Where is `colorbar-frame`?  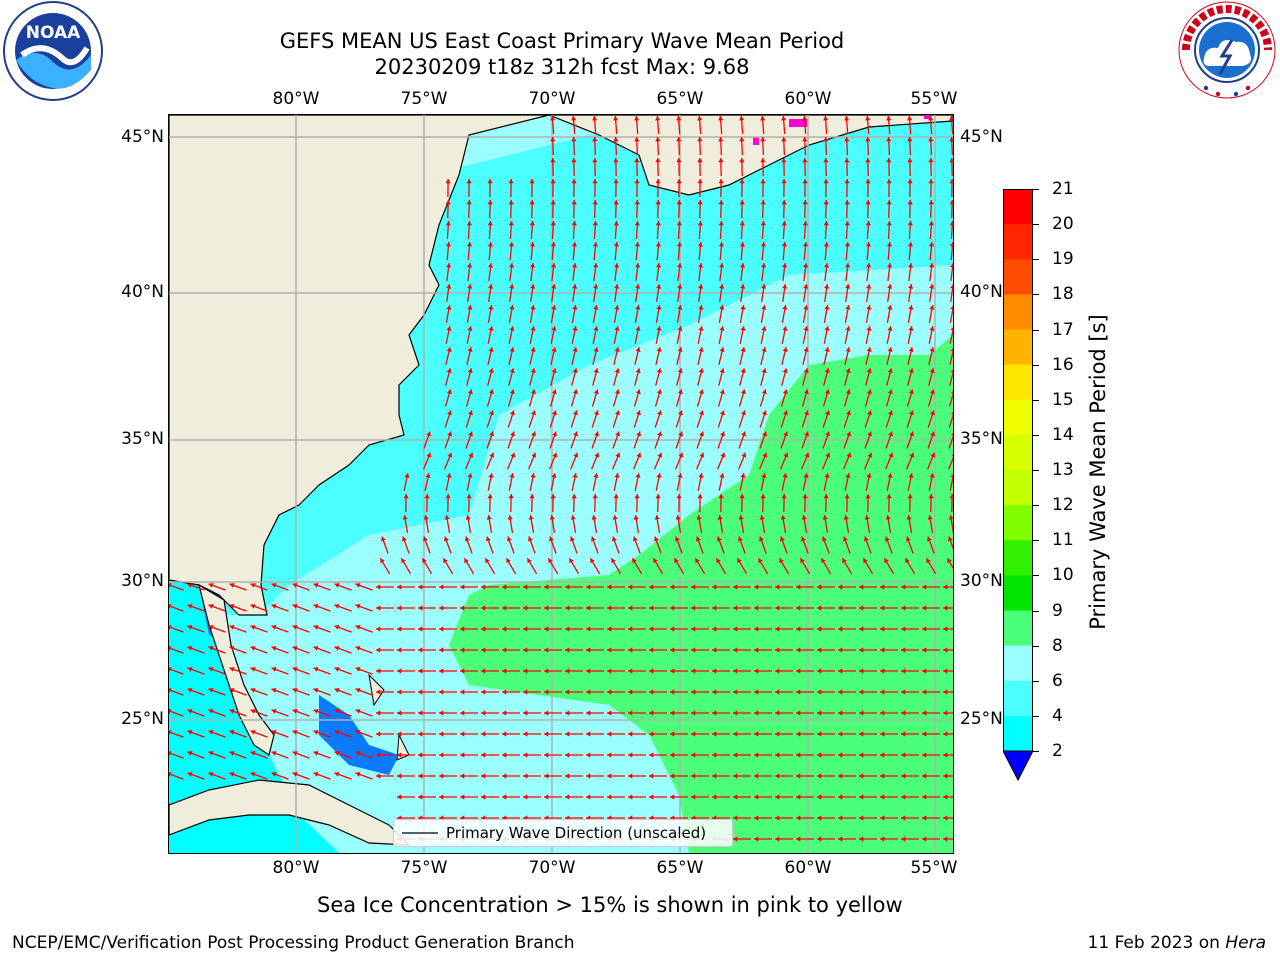
colorbar-frame is located at coordinates (1018, 470).